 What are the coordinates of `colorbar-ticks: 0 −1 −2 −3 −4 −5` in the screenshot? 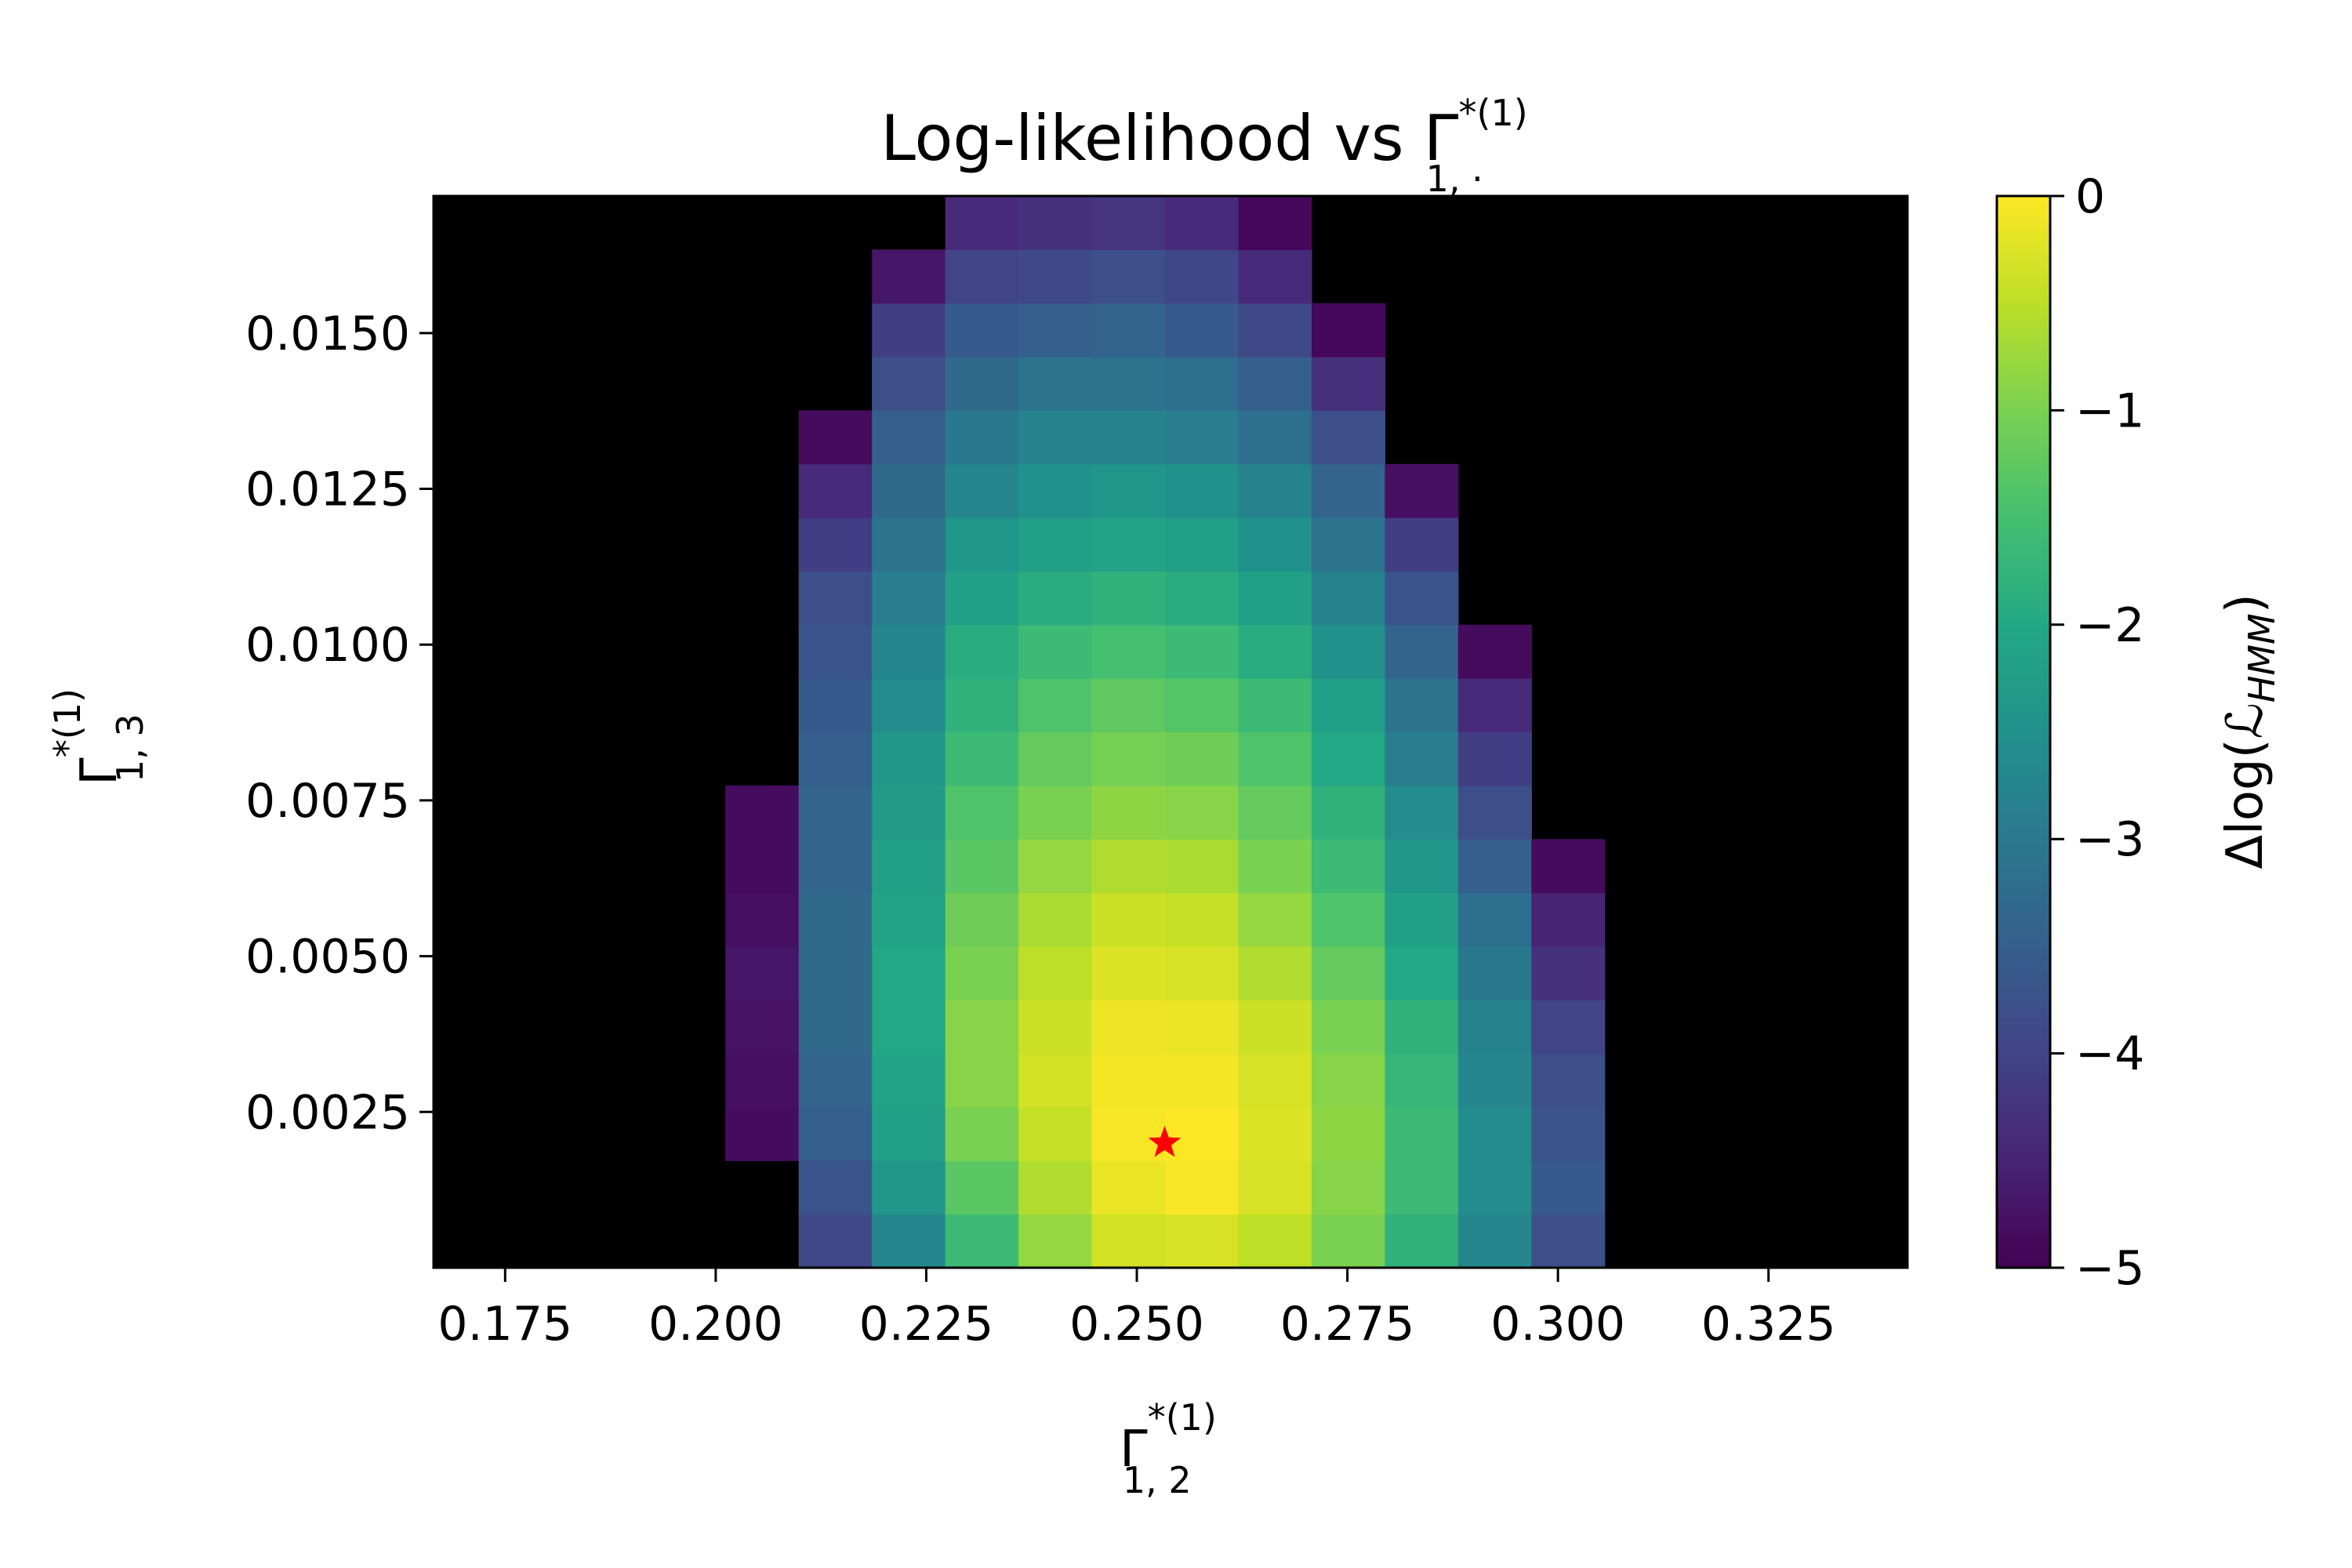 It's located at (2097, 732).